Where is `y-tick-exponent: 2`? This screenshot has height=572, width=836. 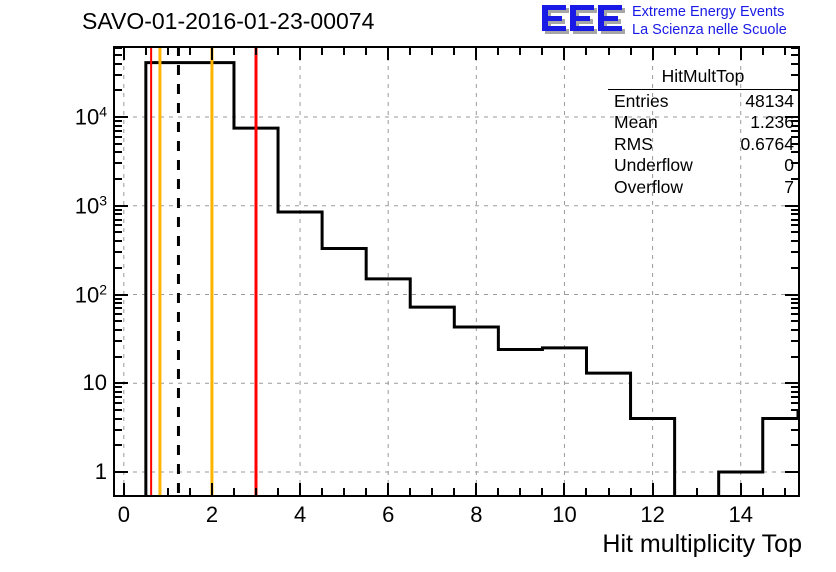
y-tick-exponent: 2 is located at coordinates (103, 288).